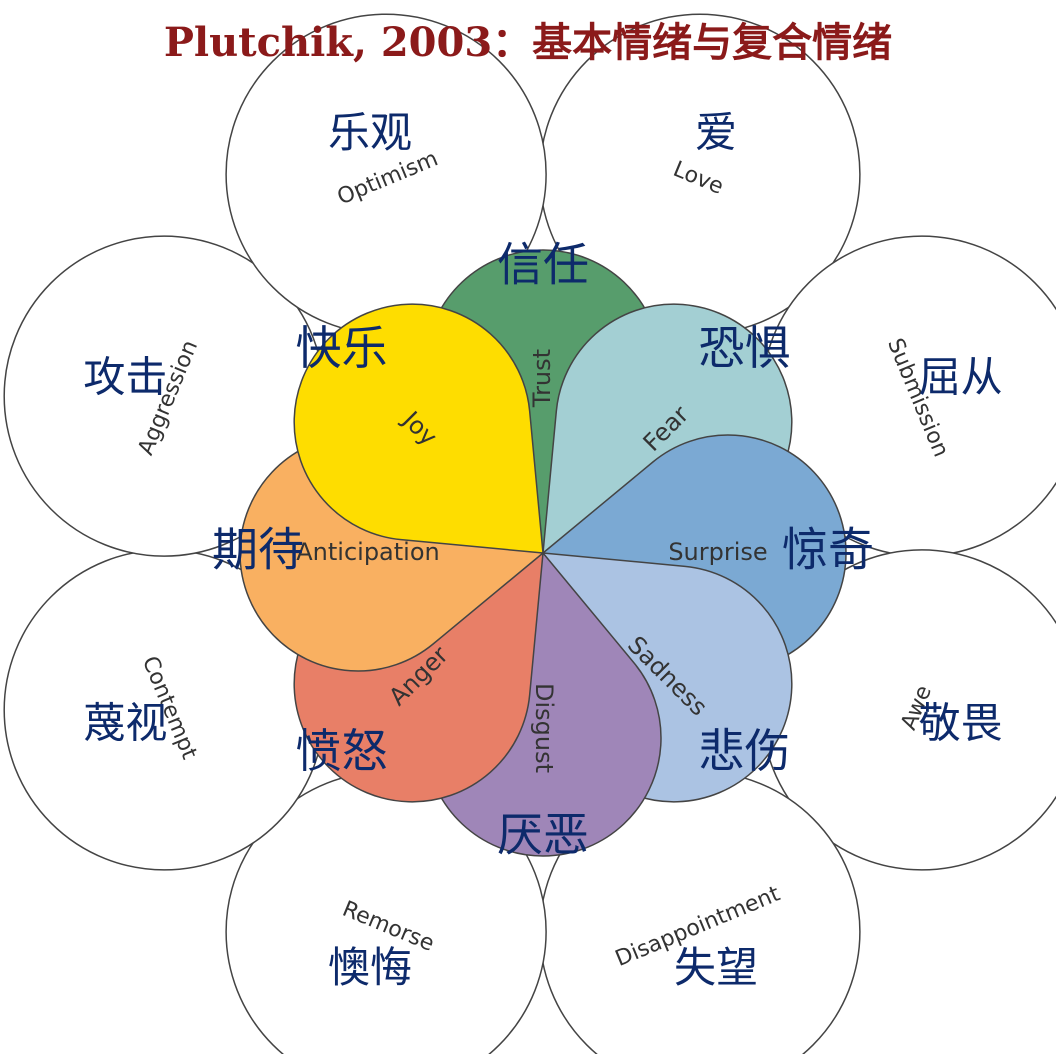  Describe the element at coordinates (342, 751) in the screenshot. I see `petal-chinese-anger: 愤怒` at that location.